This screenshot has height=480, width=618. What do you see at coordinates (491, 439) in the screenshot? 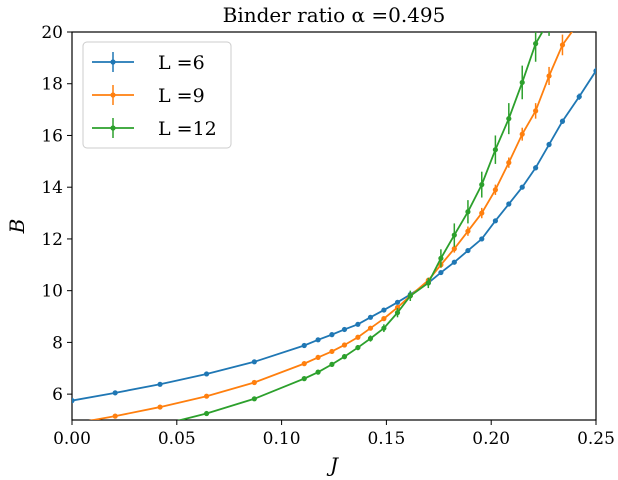
I see `x-tick-label: 0.20` at bounding box center [491, 439].